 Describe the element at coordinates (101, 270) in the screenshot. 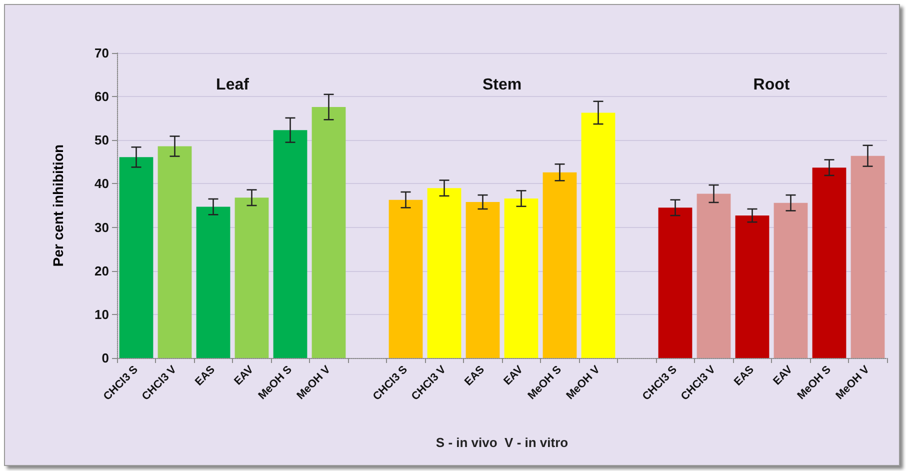

I see `y-tick-label: 20` at that location.